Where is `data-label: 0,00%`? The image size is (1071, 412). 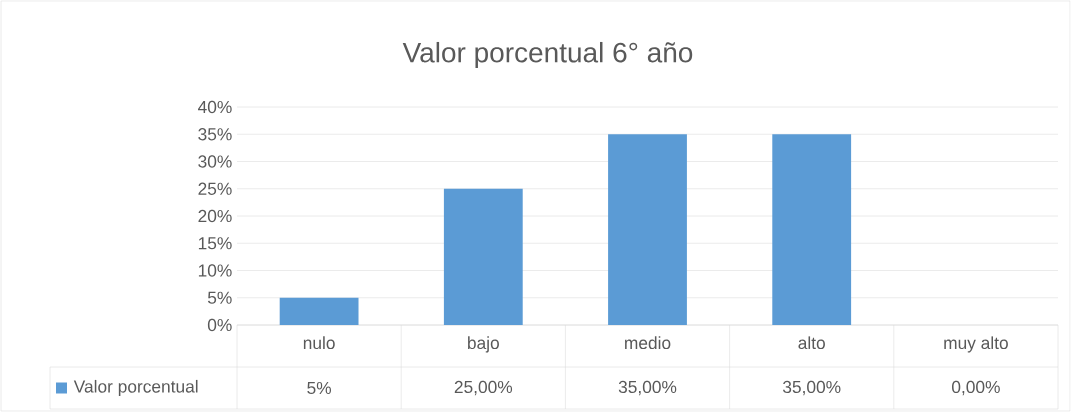 data-label: 0,00% is located at coordinates (976, 388).